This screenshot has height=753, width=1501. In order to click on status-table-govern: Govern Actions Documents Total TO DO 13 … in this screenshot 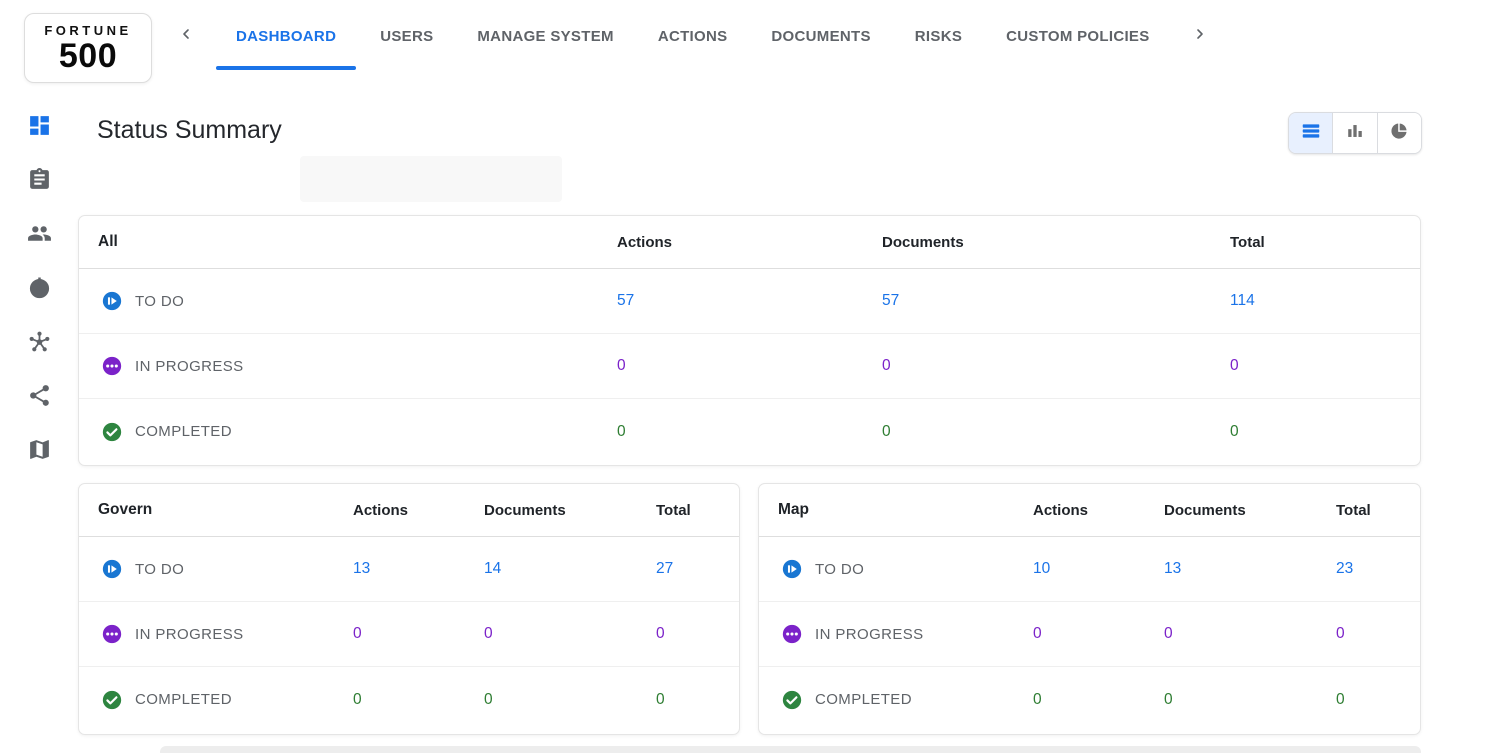, I will do `click(409, 609)`.